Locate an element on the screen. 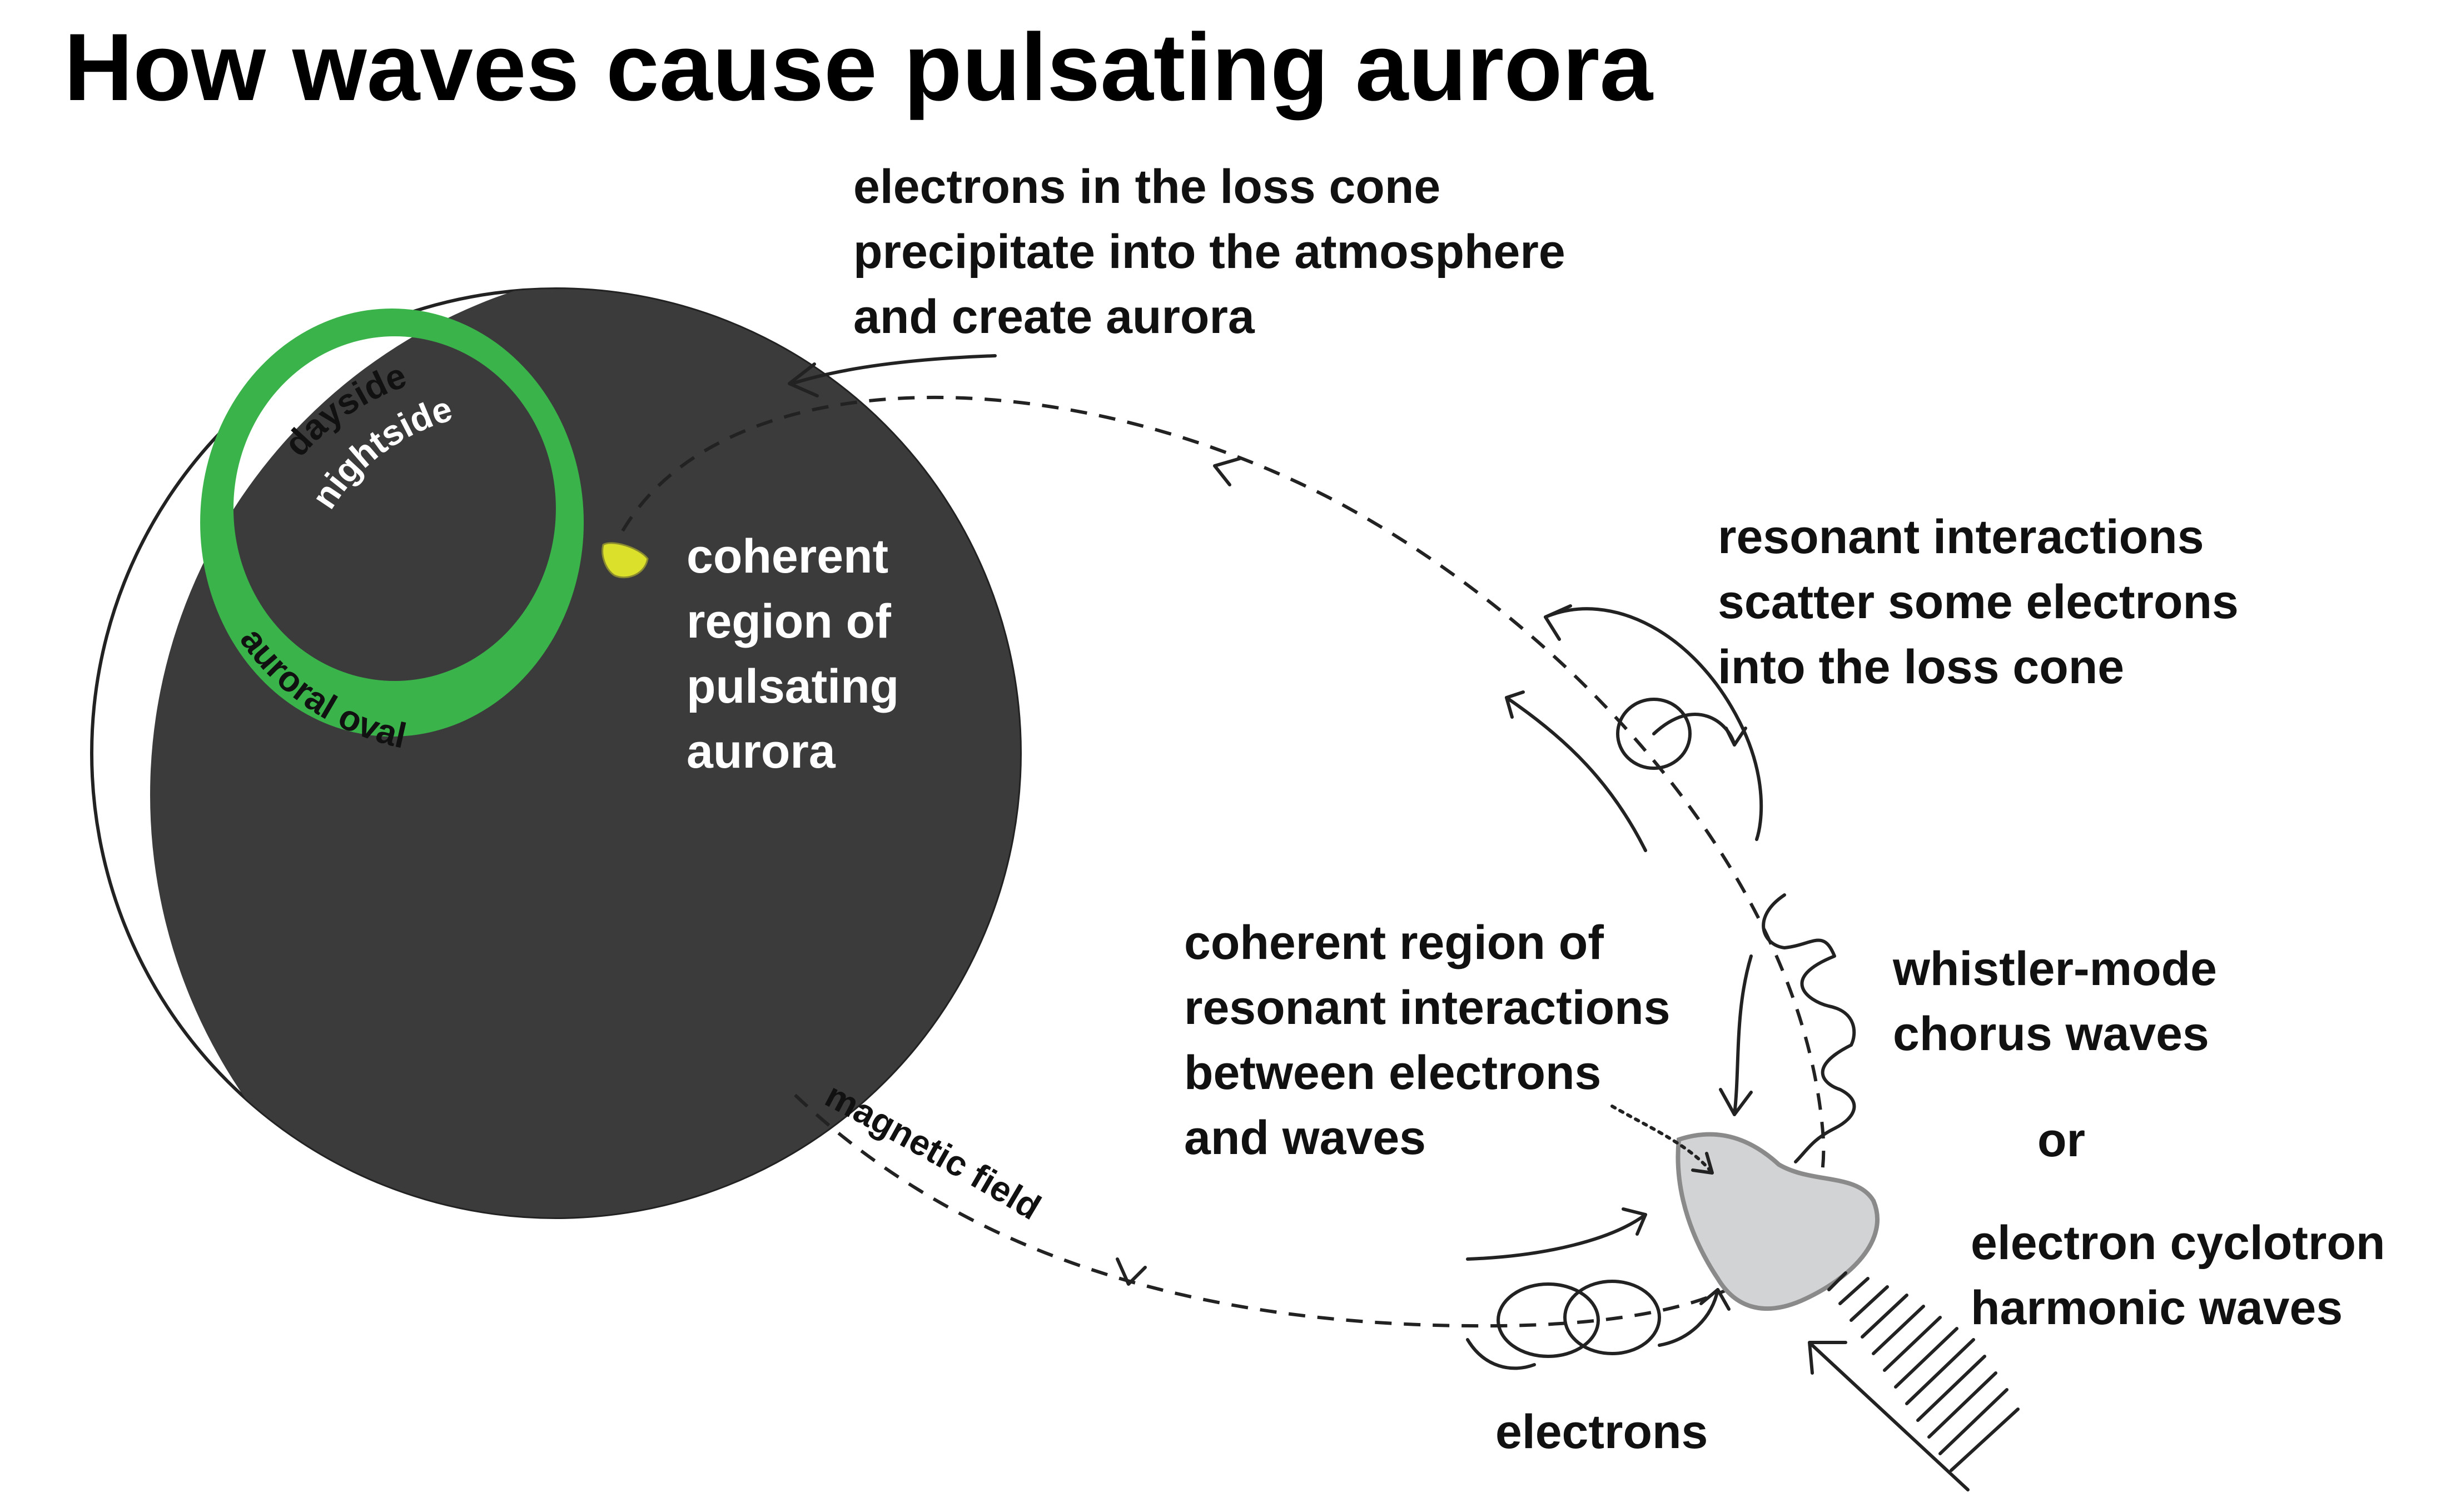  precipitate-label-2: precipitate into the atmosphere is located at coordinates (1209, 251).